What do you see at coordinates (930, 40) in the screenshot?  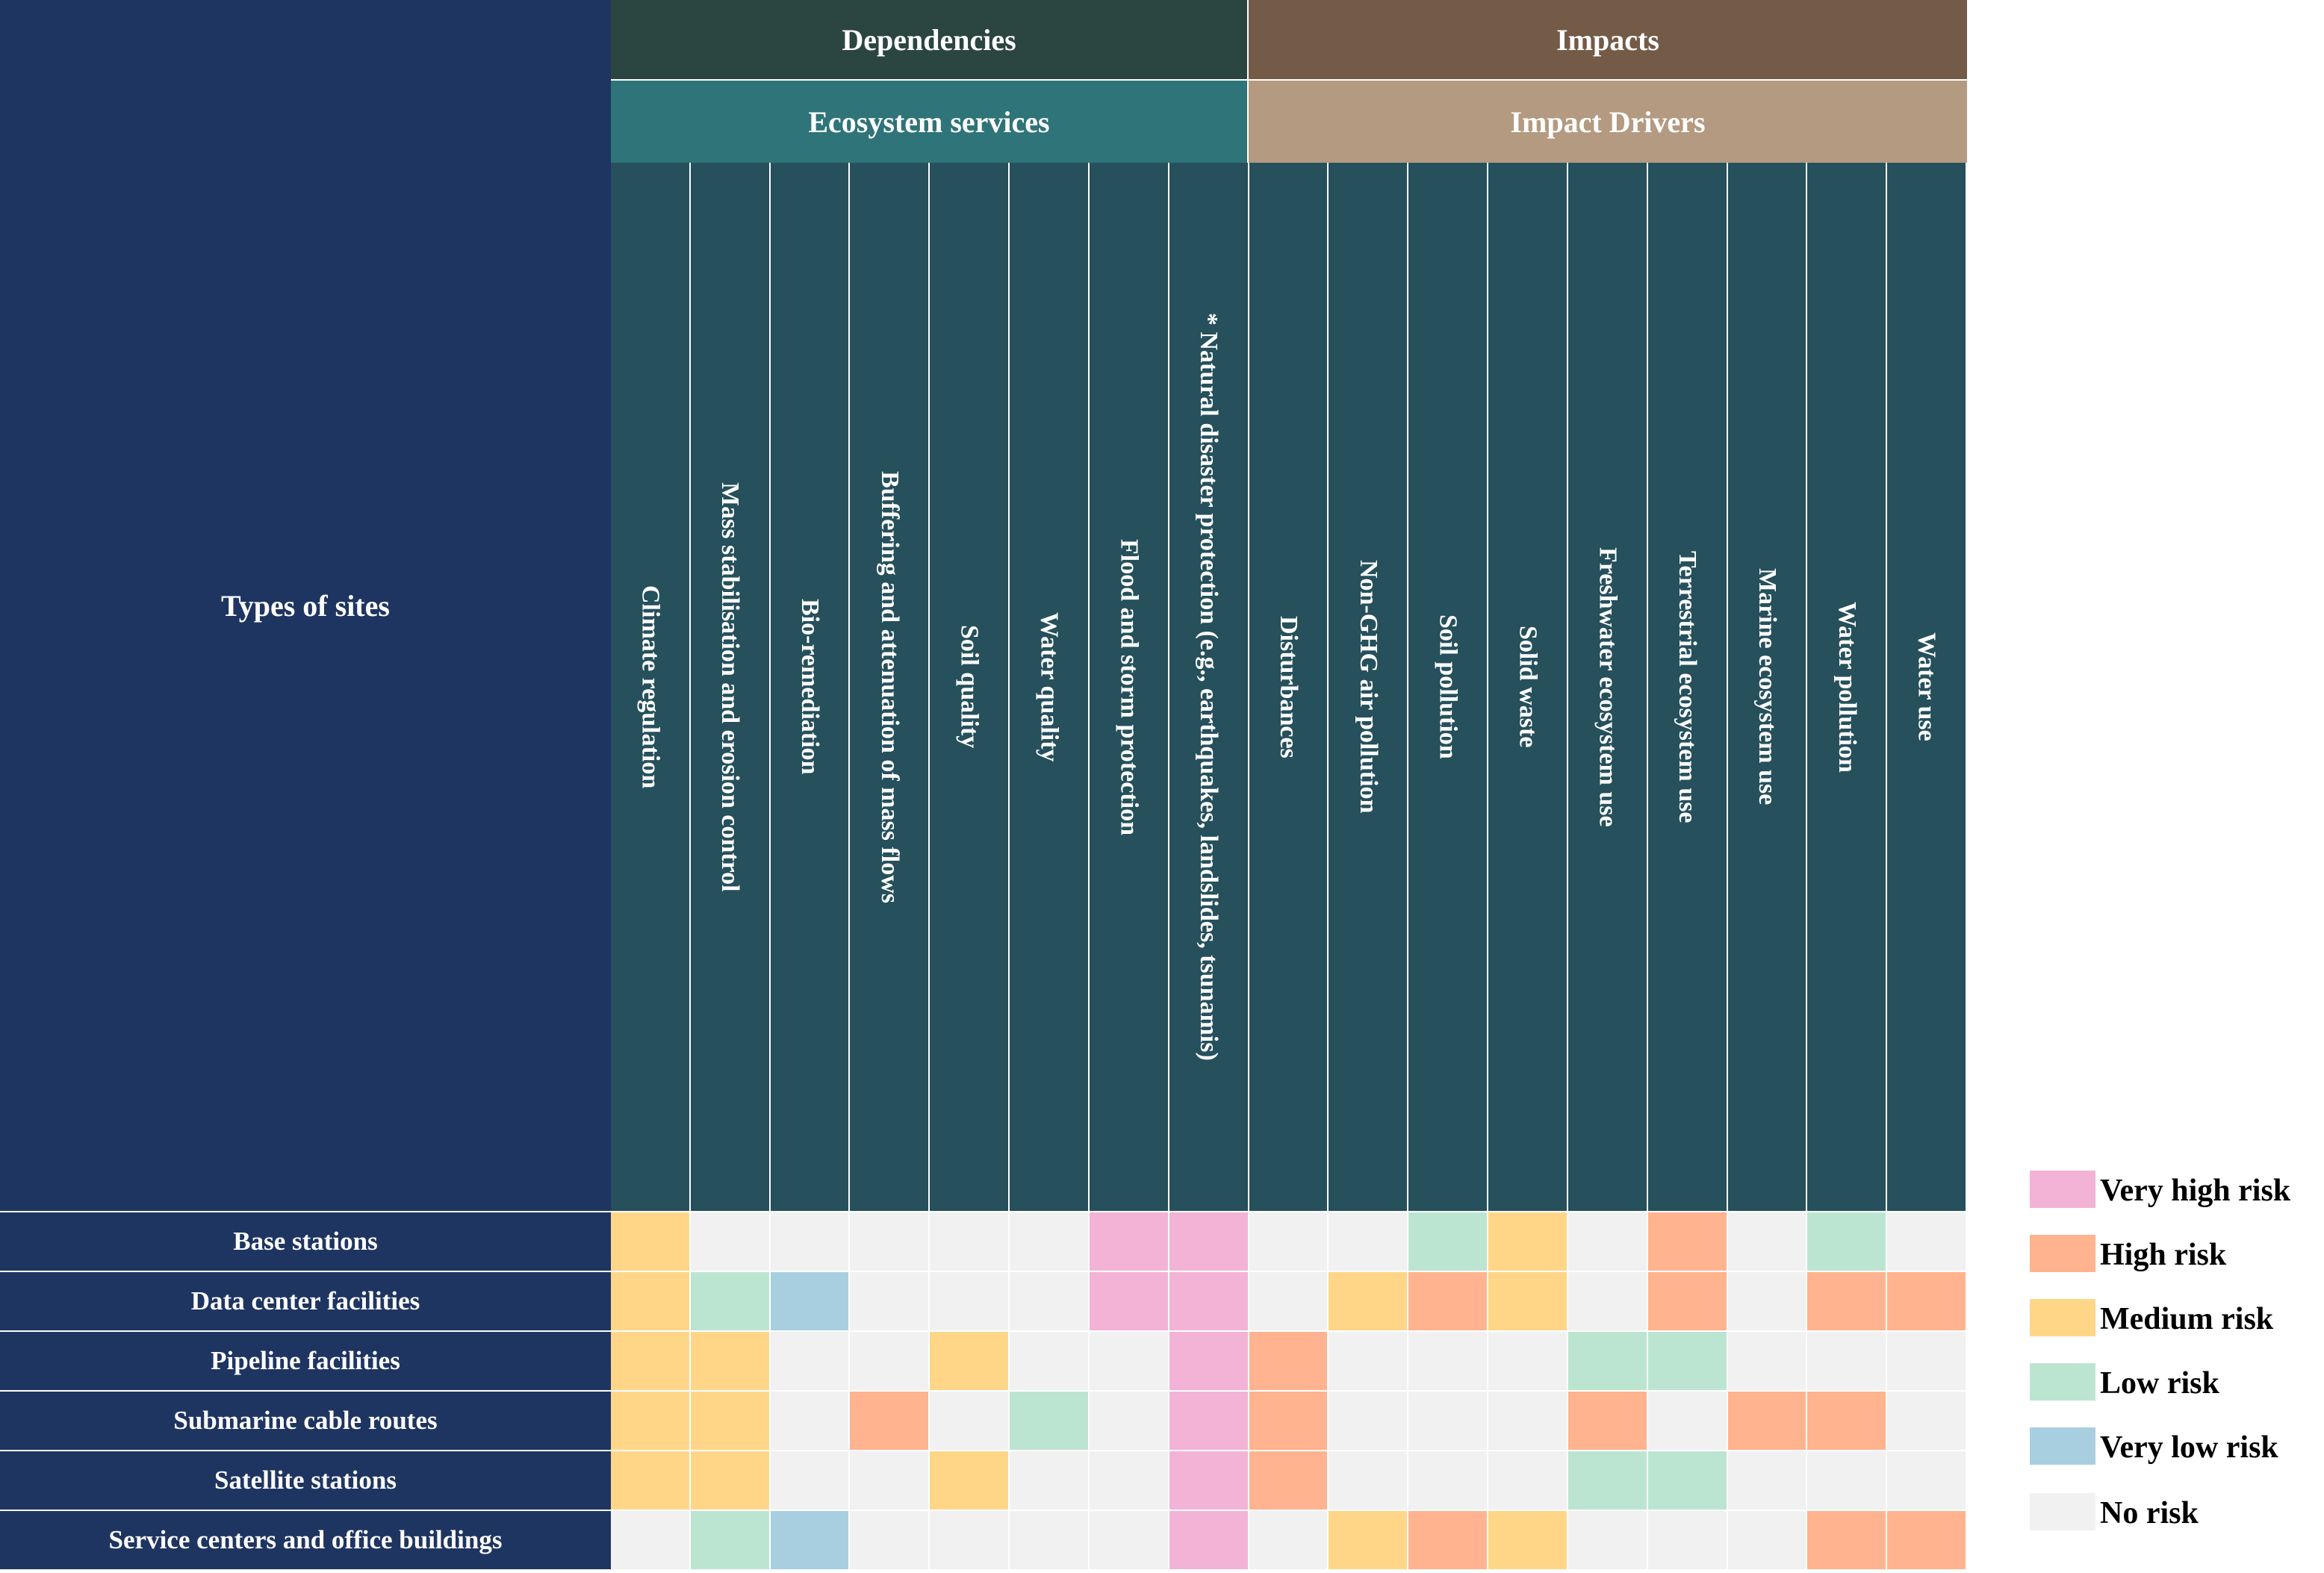 I see `dependencies-header: Dependencies` at bounding box center [930, 40].